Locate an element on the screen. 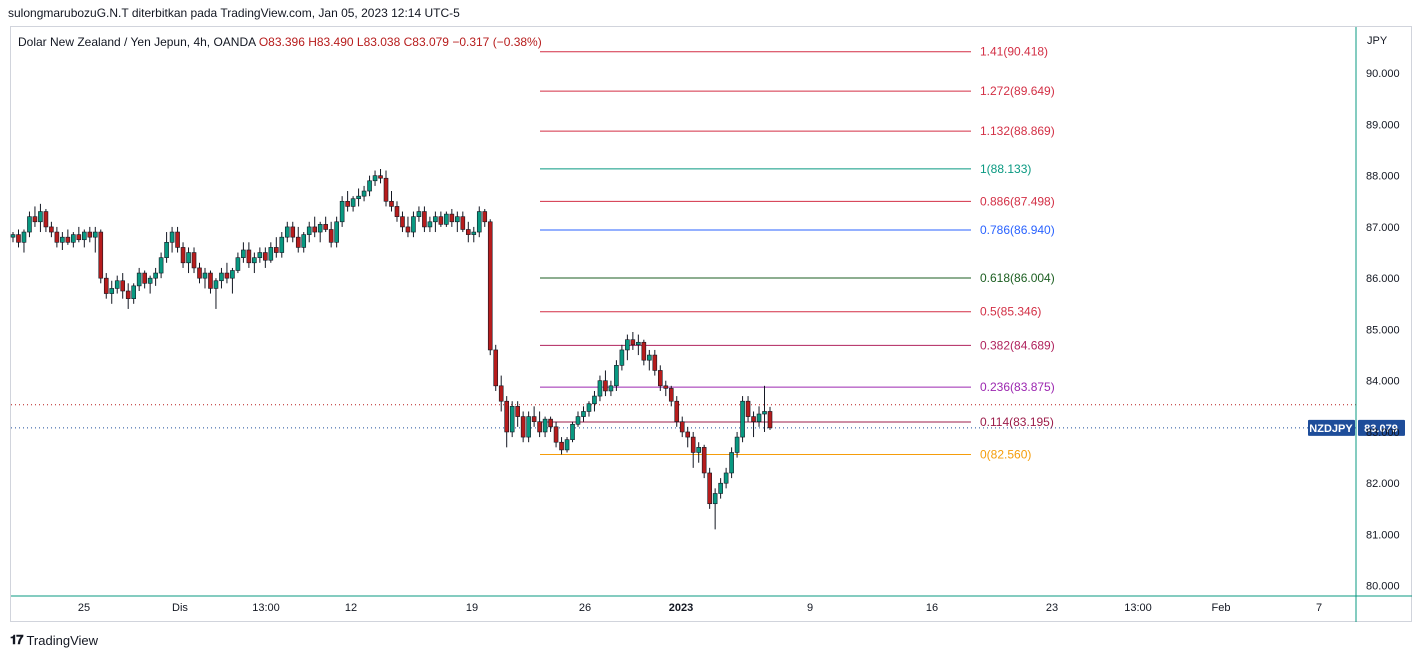 The width and height of the screenshot is (1421, 658). footer-brand: 𝟏𝟕 TradingView is located at coordinates (54, 640).